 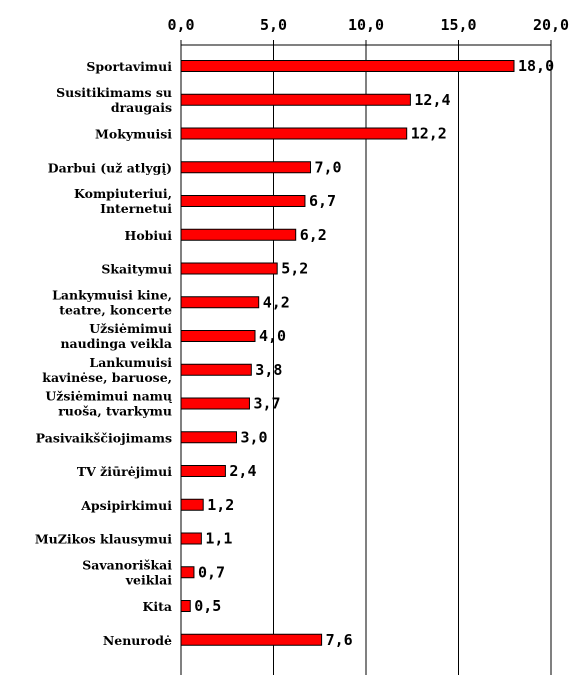 What do you see at coordinates (276, 302) in the screenshot?
I see `value-label: 4,2` at bounding box center [276, 302].